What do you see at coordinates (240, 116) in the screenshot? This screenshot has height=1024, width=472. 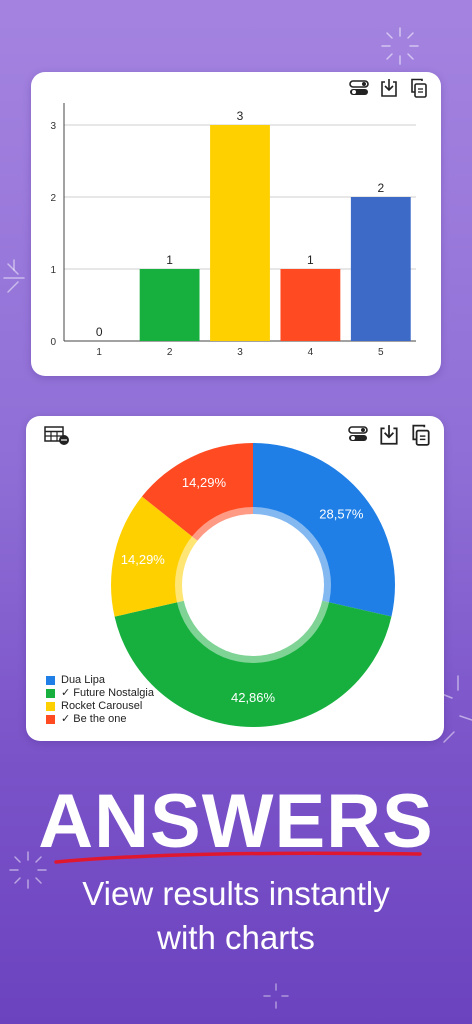 I see `bar-value-label: 3` at bounding box center [240, 116].